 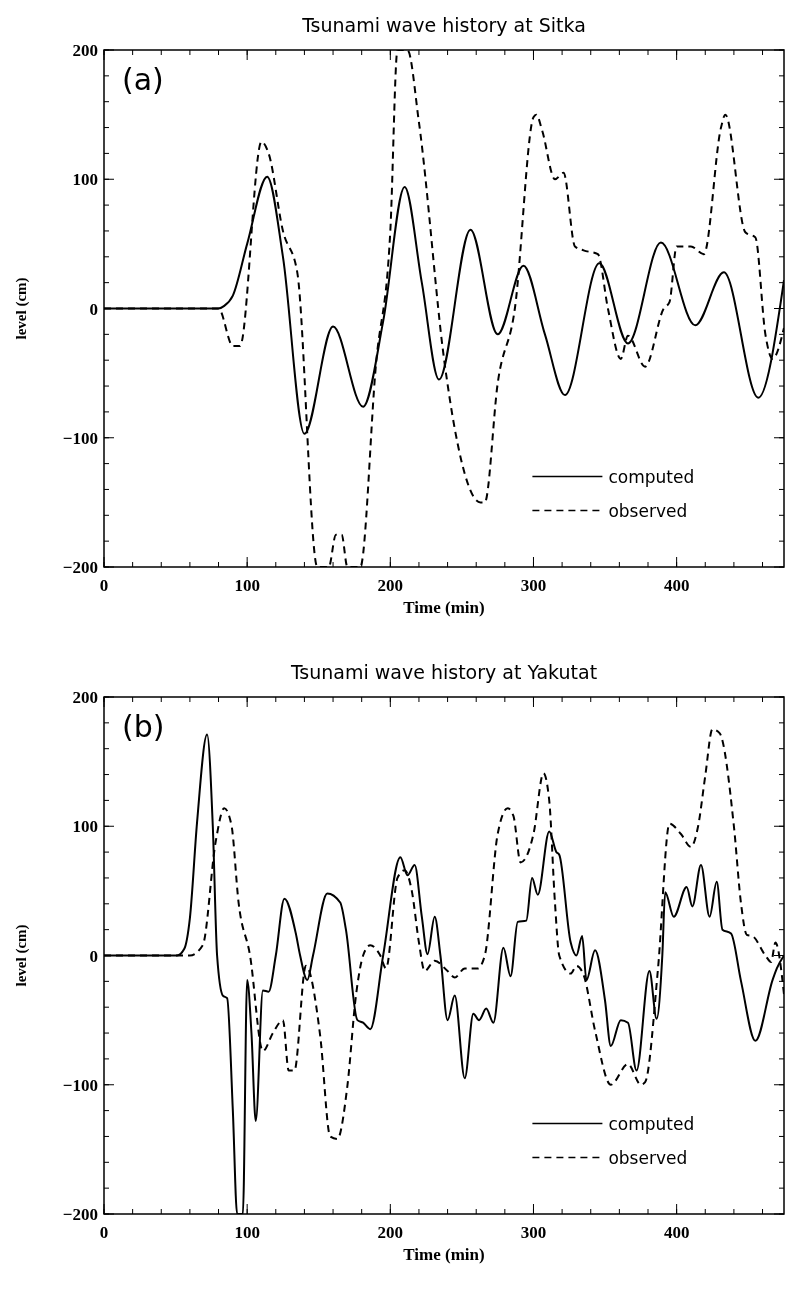 What do you see at coordinates (443, 672) in the screenshot?
I see `chart-title: Tsunami wave history at Yakutat` at bounding box center [443, 672].